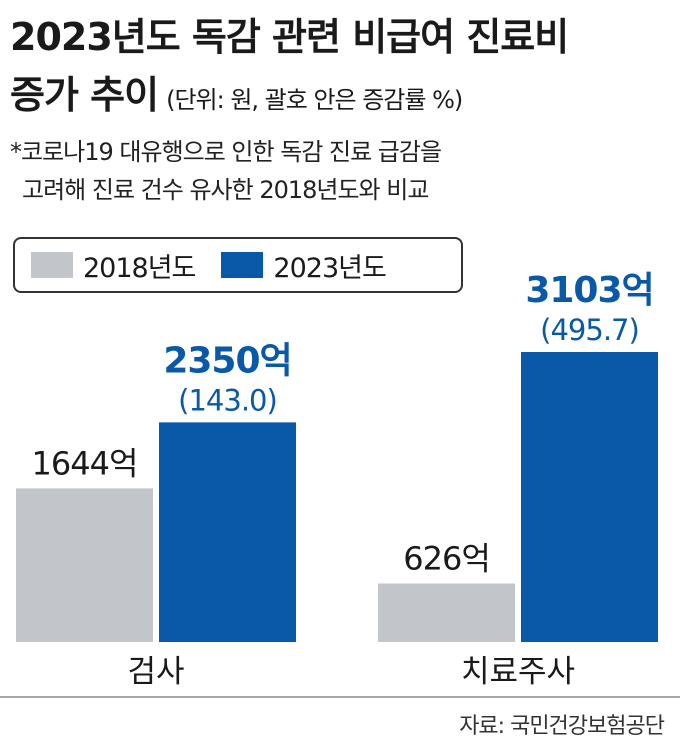 This screenshot has width=680, height=745. I want to click on legend-item-2023: 2023년도, so click(304, 265).